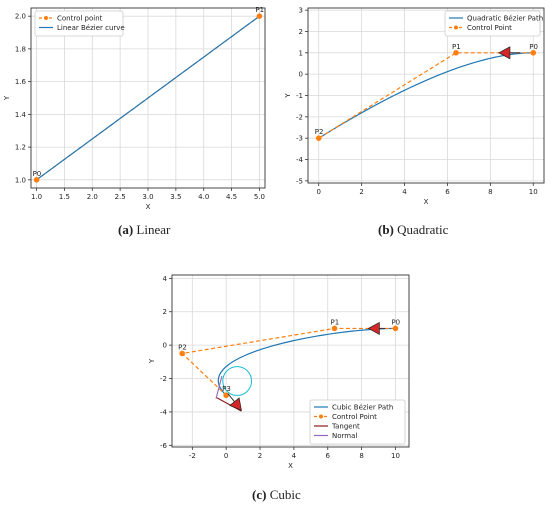 The height and width of the screenshot is (508, 550). I want to click on y-tick-label: -3, so click(299, 139).